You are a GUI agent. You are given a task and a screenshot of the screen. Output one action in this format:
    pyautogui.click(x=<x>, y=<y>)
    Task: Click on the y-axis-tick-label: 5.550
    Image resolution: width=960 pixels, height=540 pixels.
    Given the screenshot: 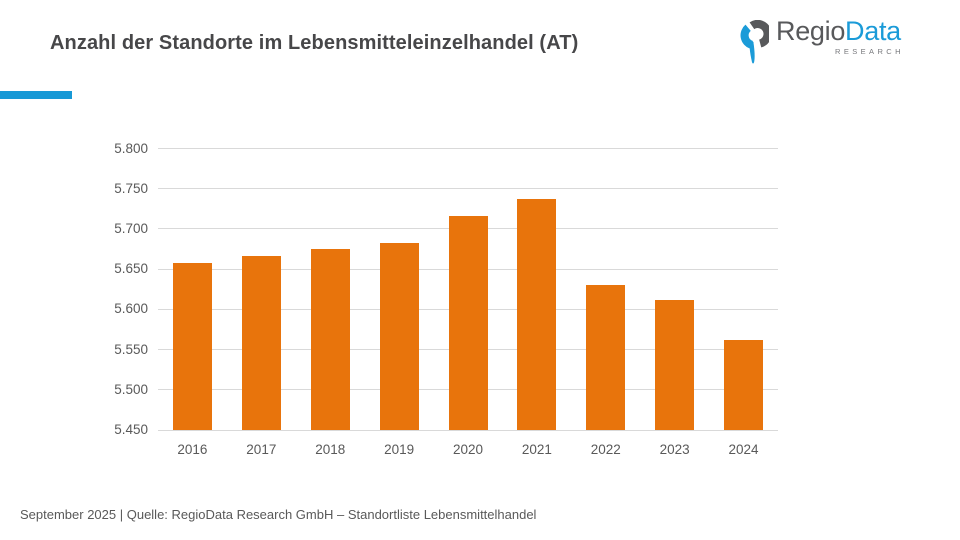 What is the action you would take?
    pyautogui.click(x=131, y=349)
    